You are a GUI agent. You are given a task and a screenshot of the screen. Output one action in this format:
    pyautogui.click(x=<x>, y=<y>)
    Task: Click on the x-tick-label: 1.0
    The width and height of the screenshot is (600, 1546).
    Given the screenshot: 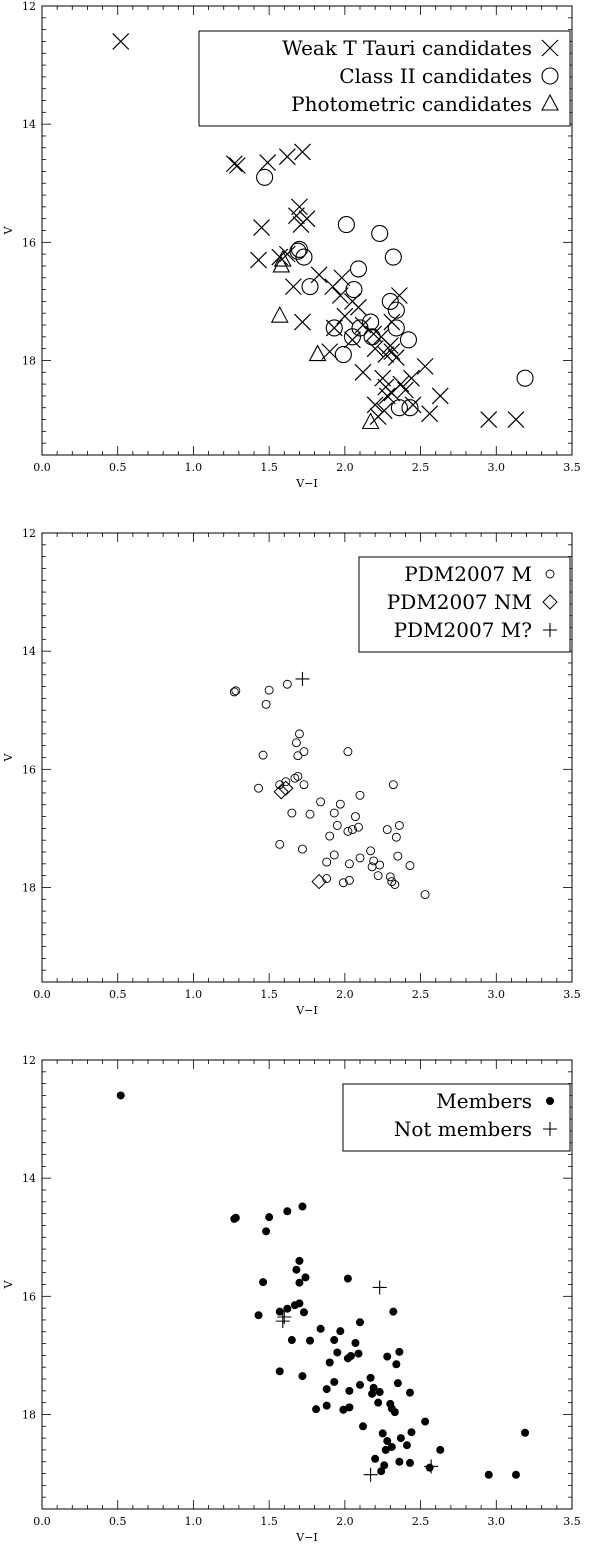 What is the action you would take?
    pyautogui.click(x=194, y=467)
    